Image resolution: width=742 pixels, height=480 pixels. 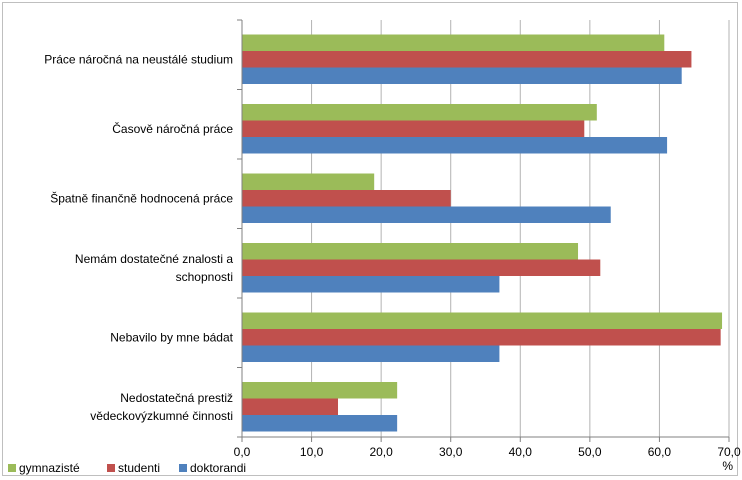 I want to click on bar-gymnazisté-2, so click(x=308, y=181).